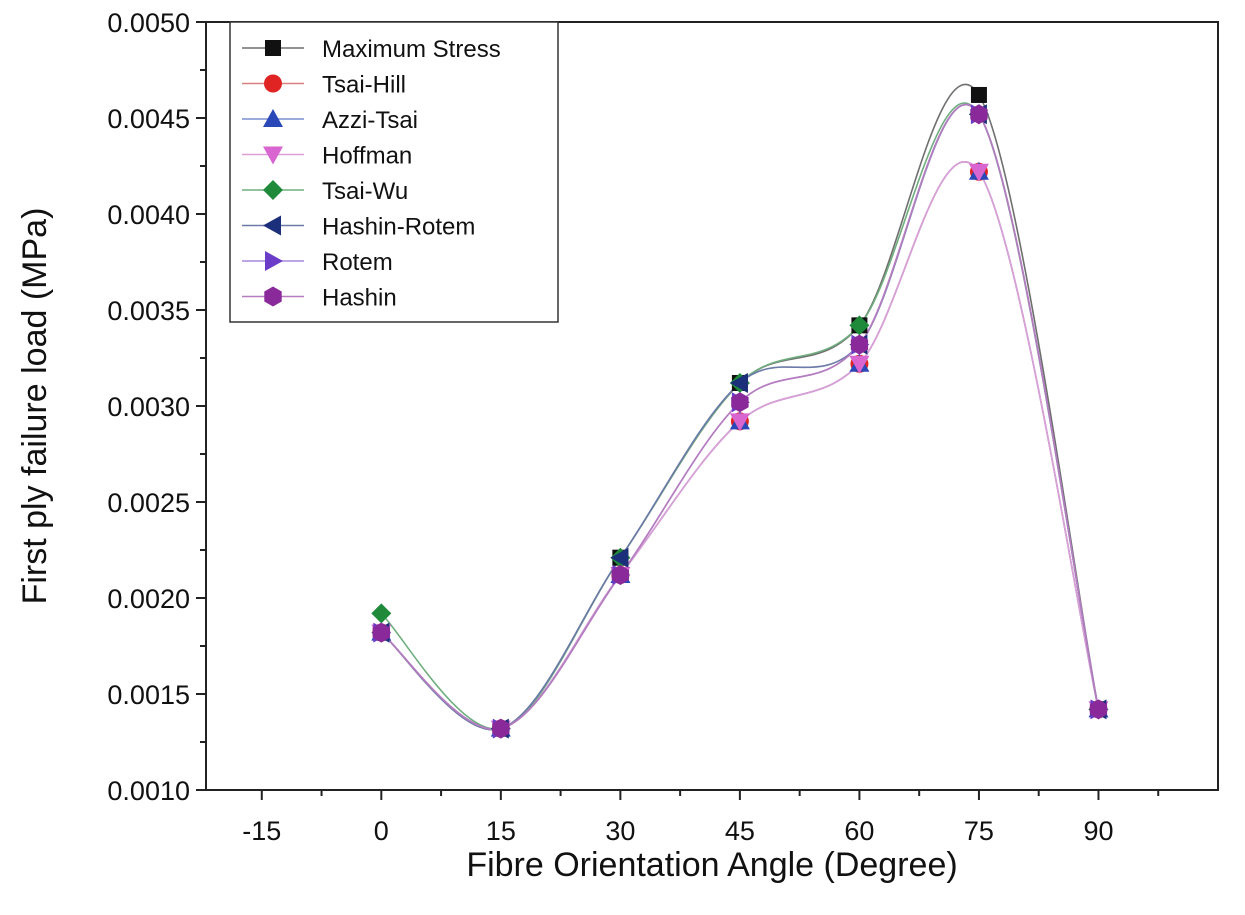  Describe the element at coordinates (35, 406) in the screenshot. I see `y-axis-title: First ply failure load (MPa)` at that location.